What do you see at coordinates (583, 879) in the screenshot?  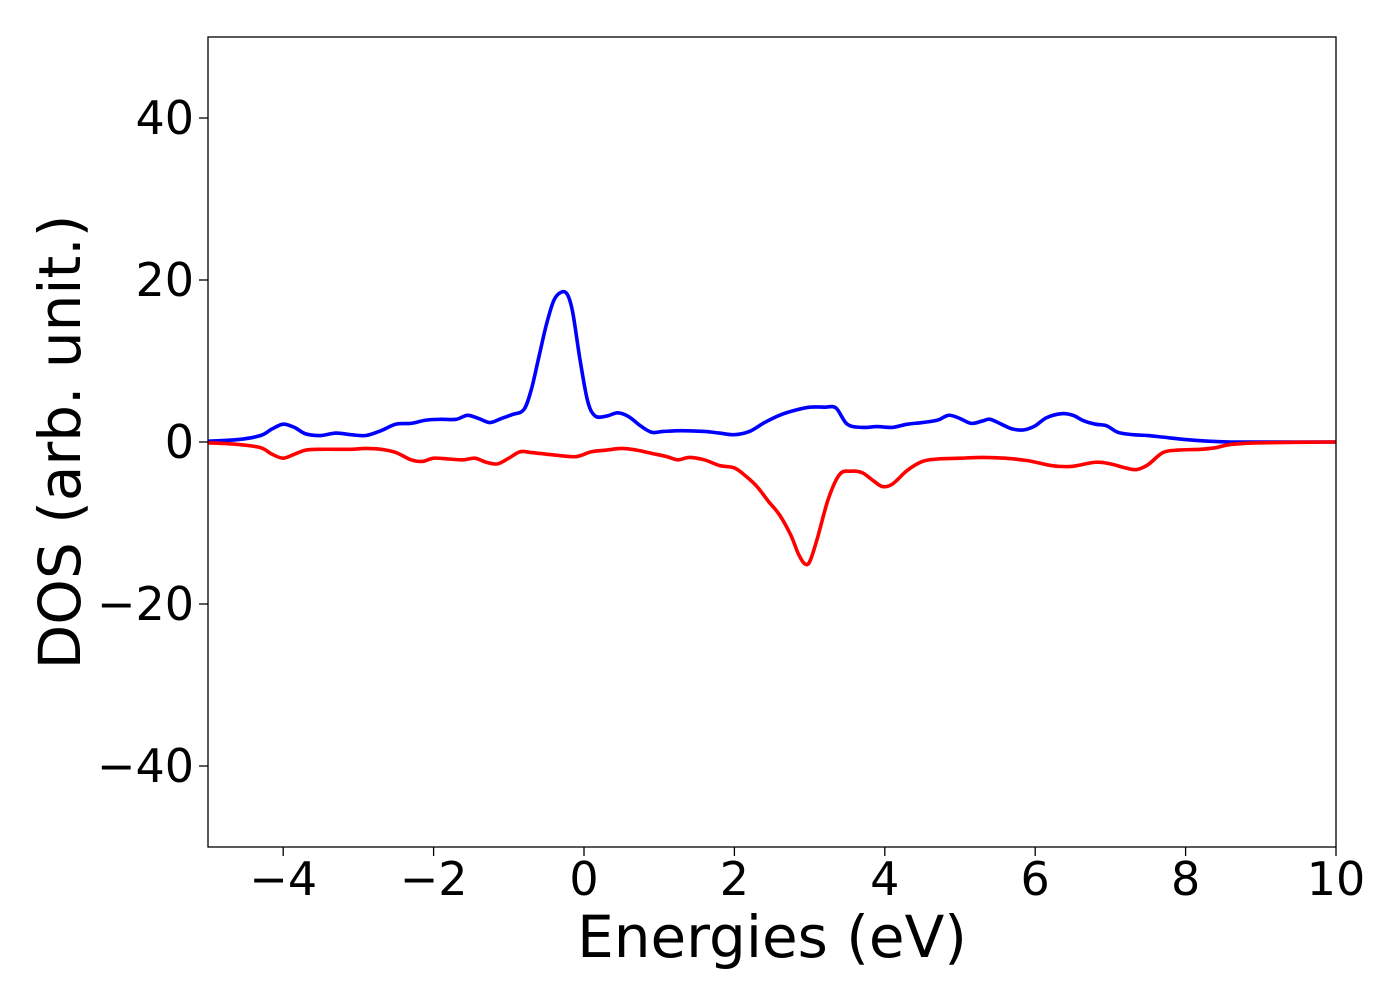 I see `x-tick-label: 0` at bounding box center [583, 879].